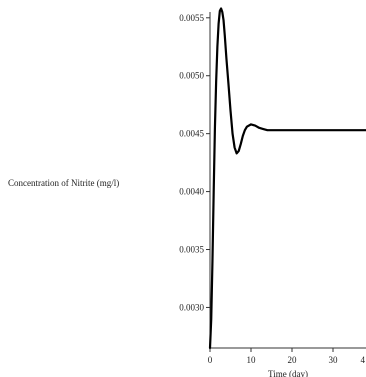 The image size is (366, 377). I want to click on x-tick-label: 30, so click(334, 360).